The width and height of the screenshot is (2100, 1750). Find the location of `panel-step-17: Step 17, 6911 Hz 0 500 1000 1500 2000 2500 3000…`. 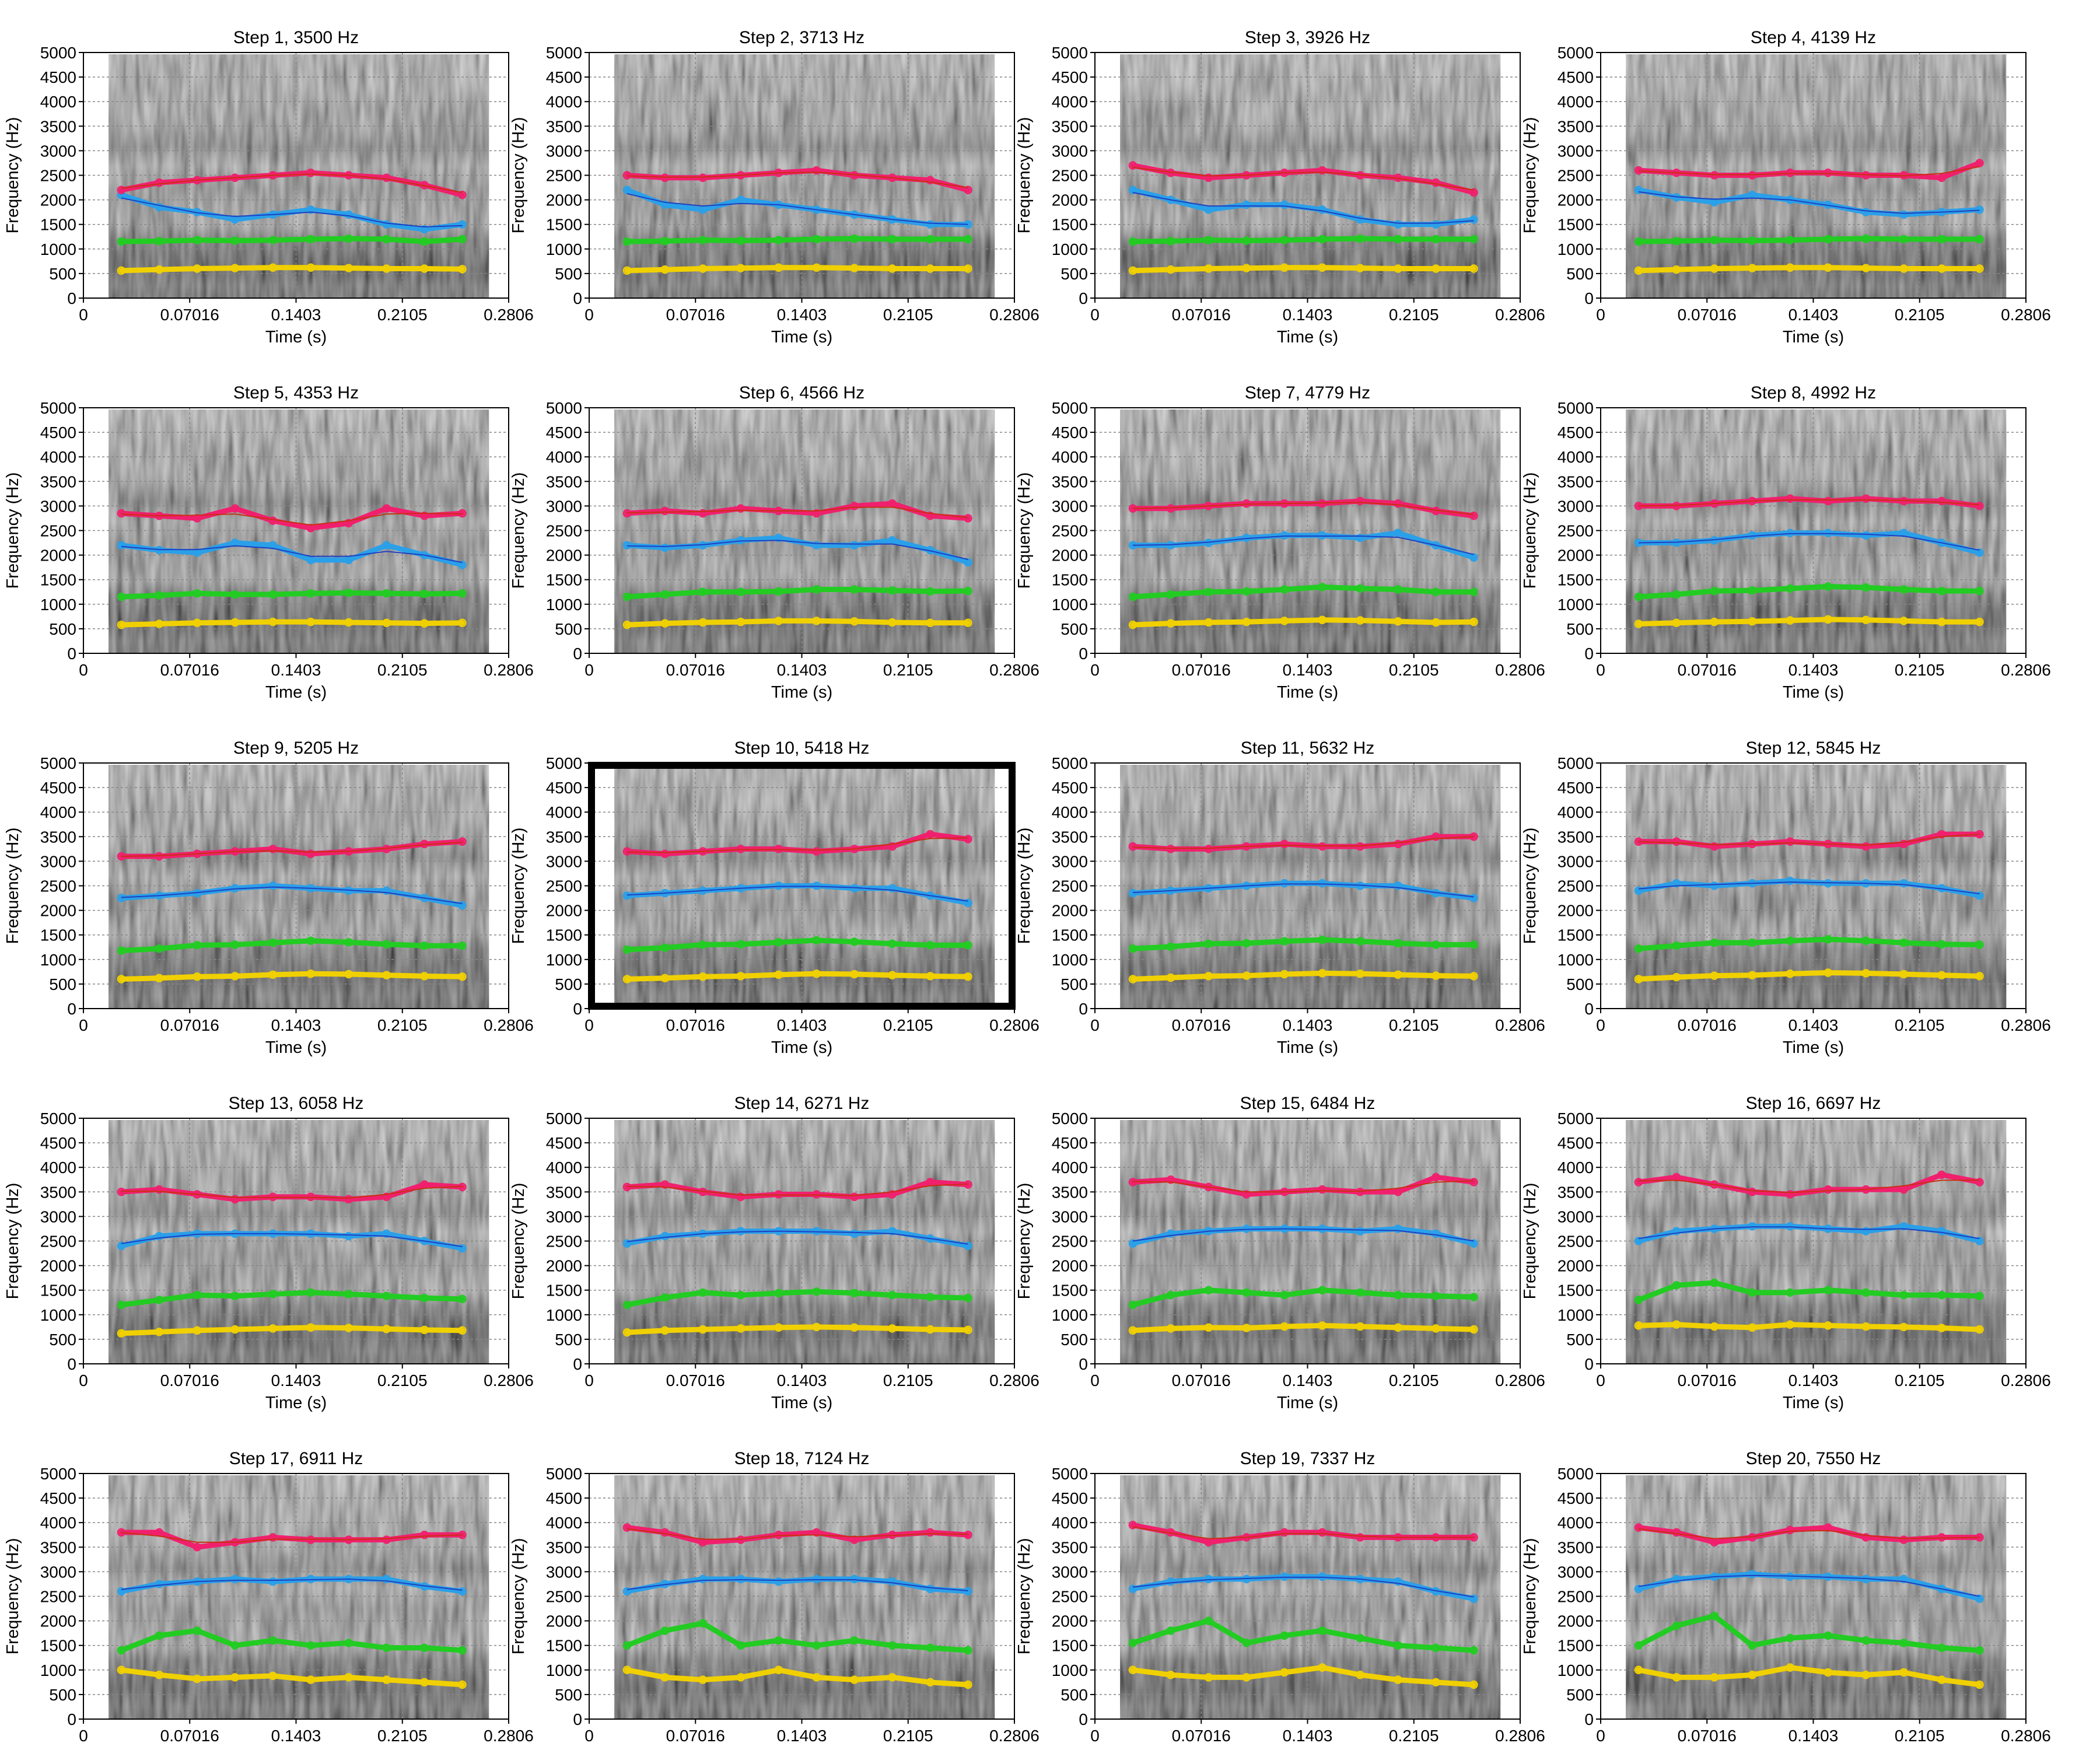

panel-step-17: Step 17, 6911 Hz 0 500 1000 1500 2000 2500 3000… is located at coordinates (269, 1599).